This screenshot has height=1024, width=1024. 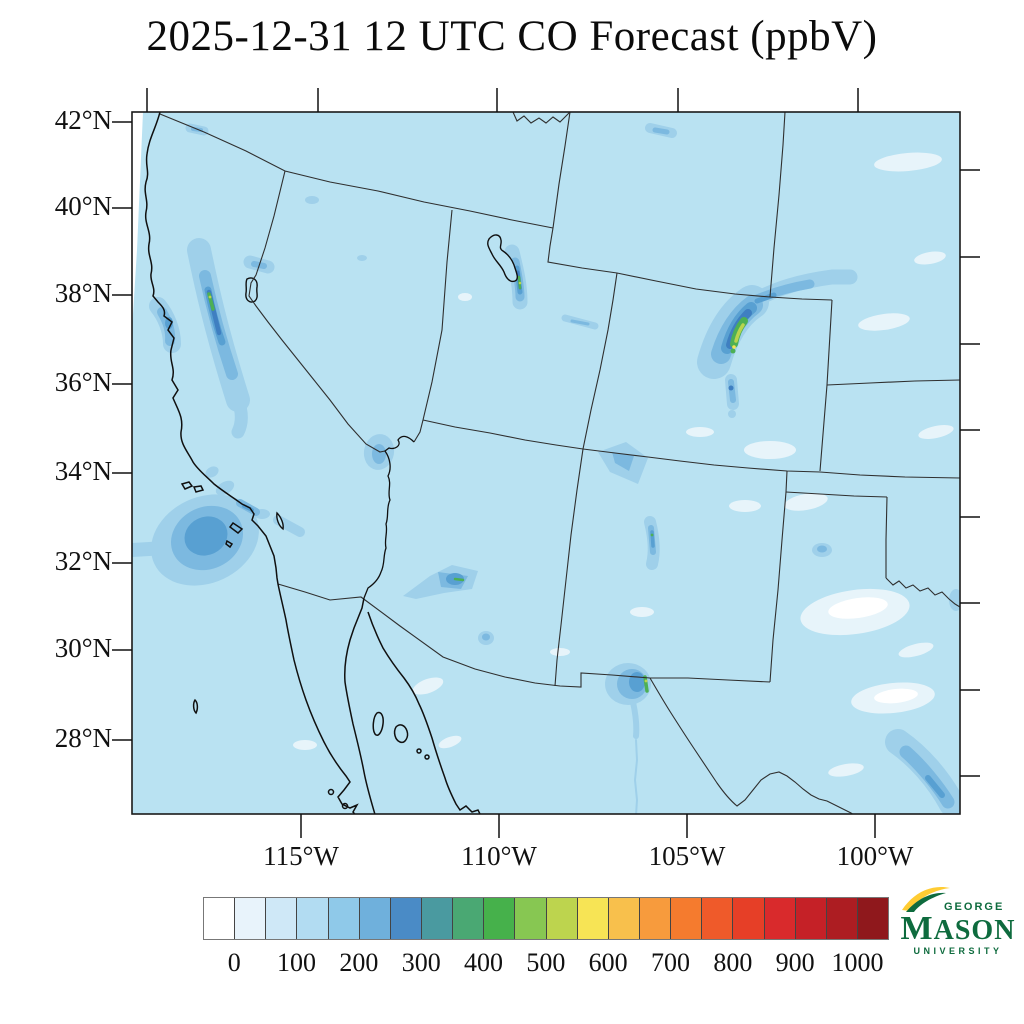 What do you see at coordinates (301, 856) in the screenshot?
I see `lon-label: 115°W` at bounding box center [301, 856].